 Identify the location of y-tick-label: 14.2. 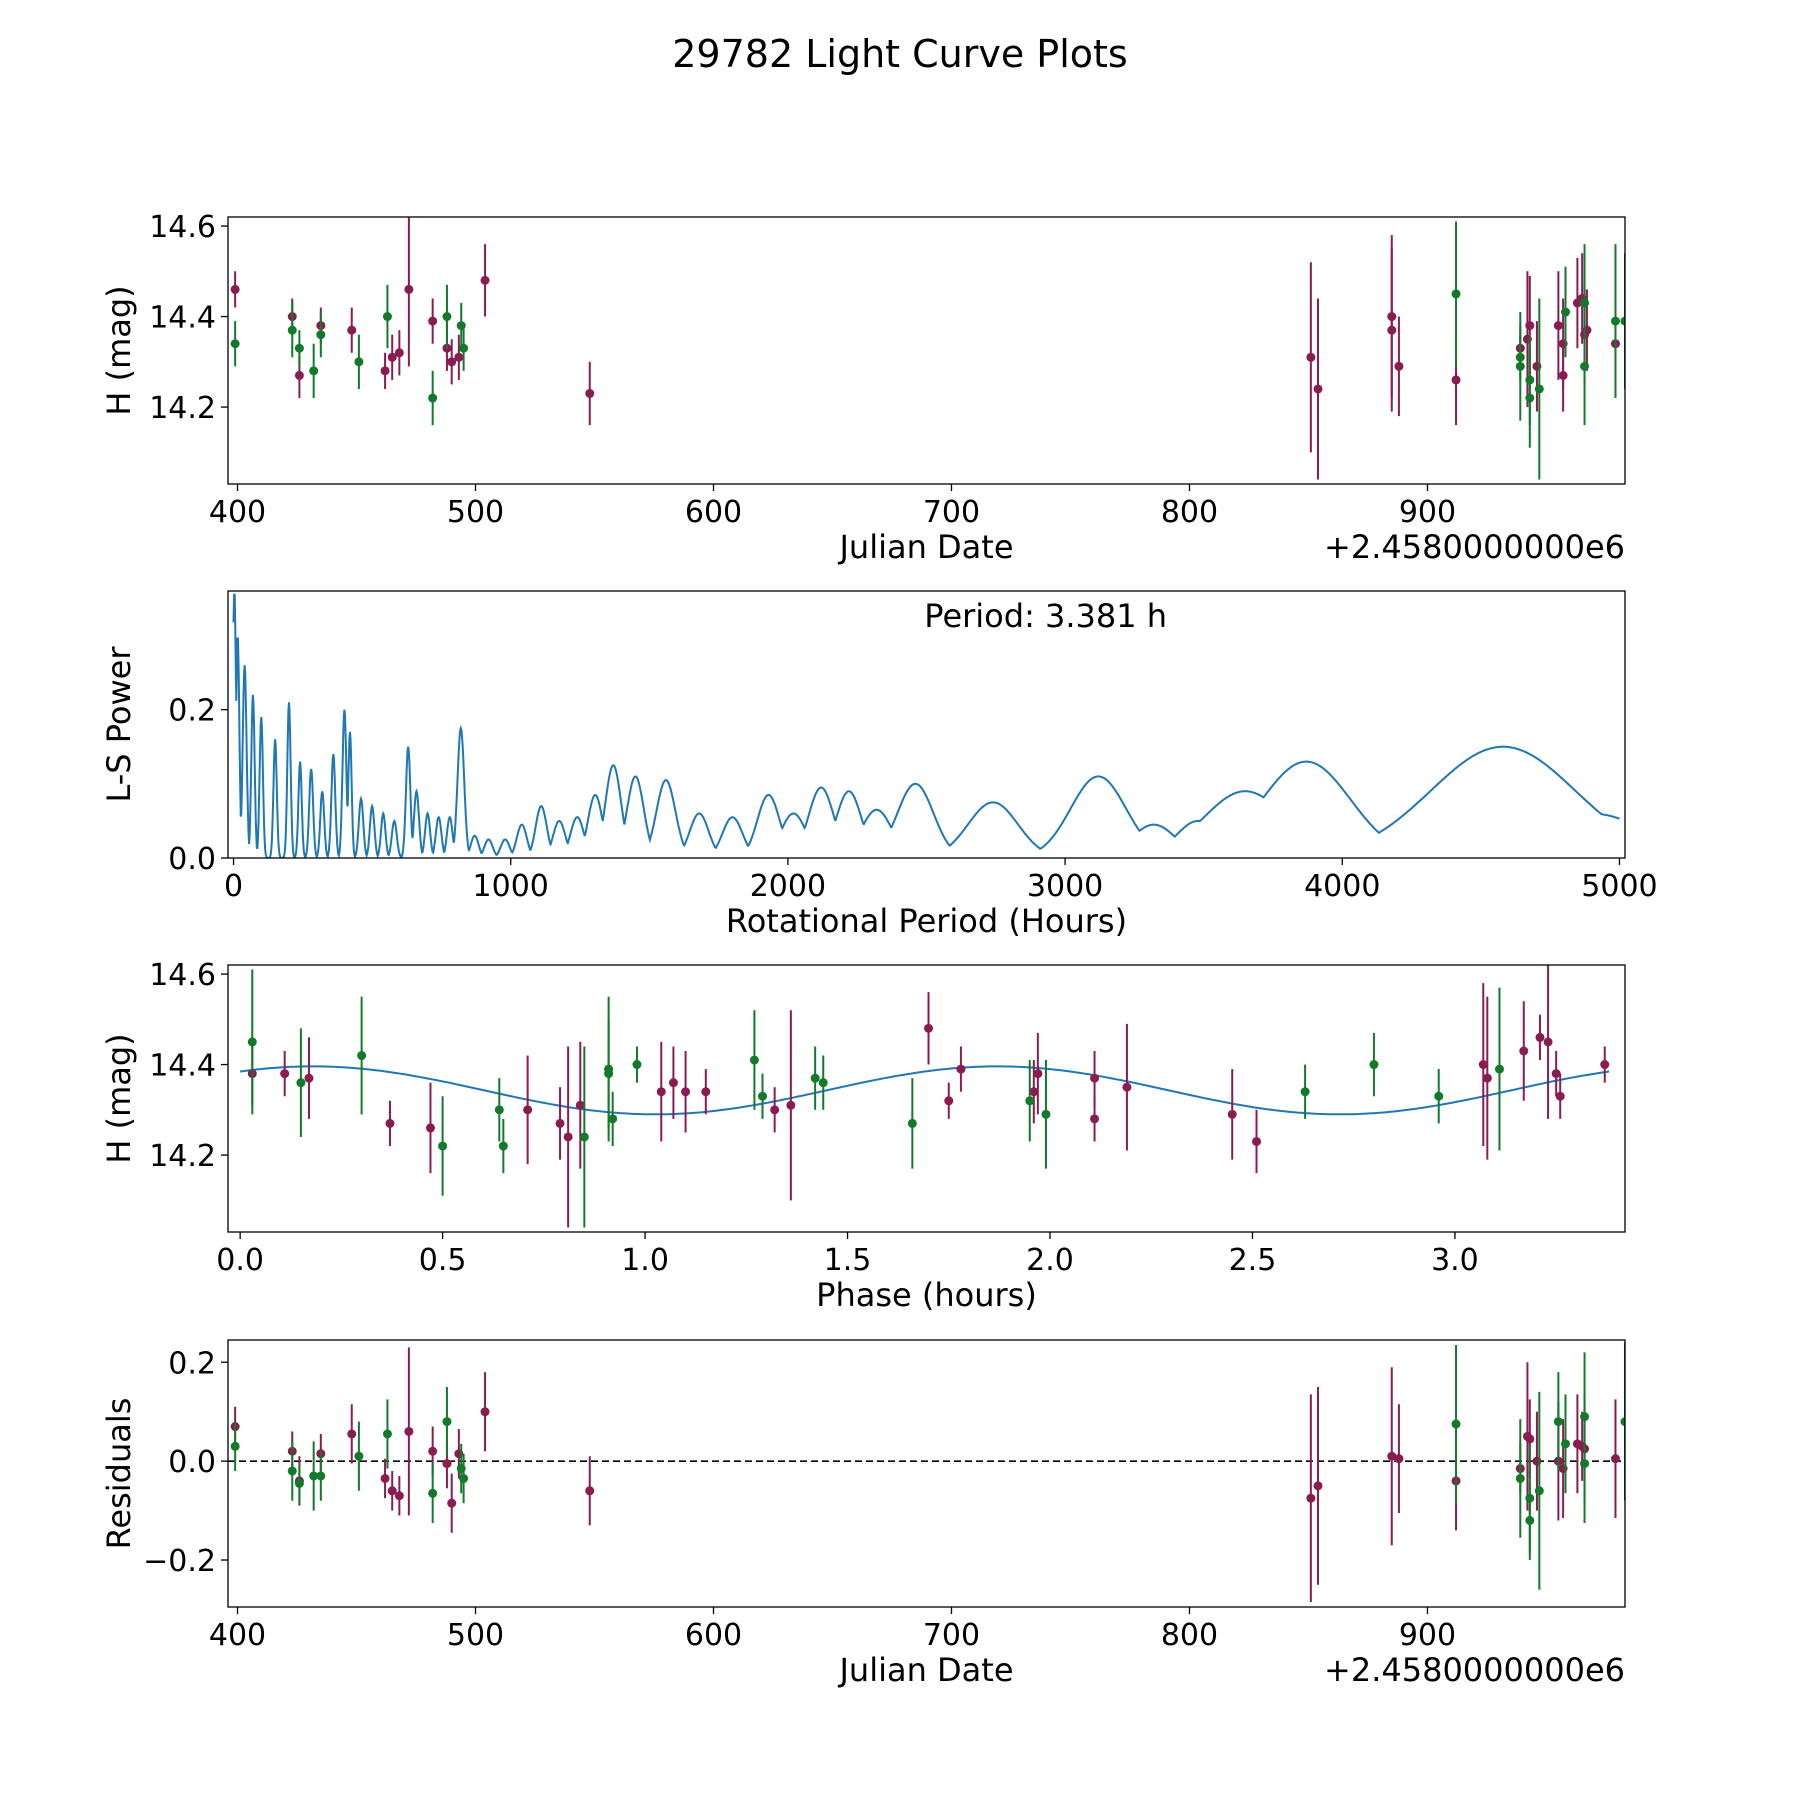
(182, 1156).